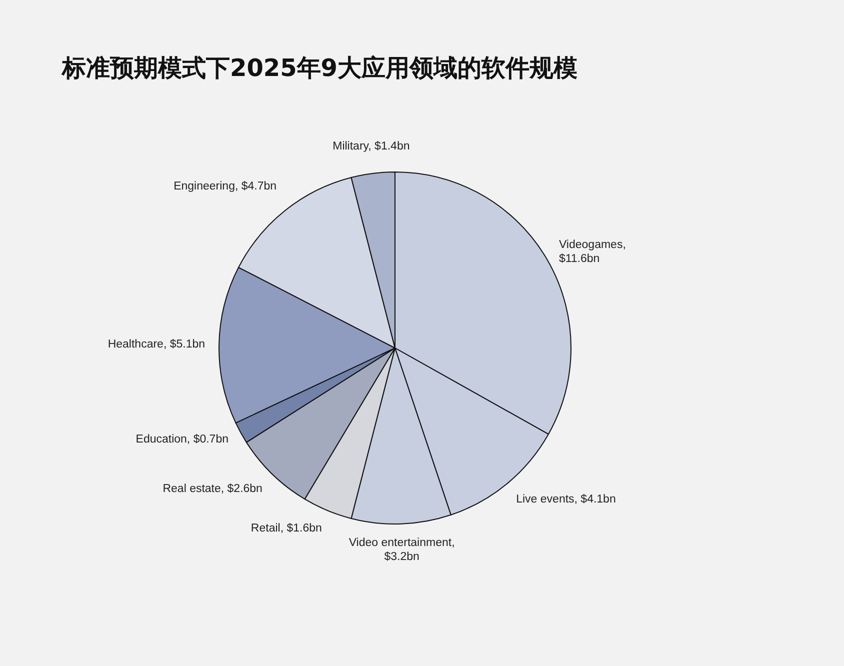 This screenshot has width=844, height=666. What do you see at coordinates (371, 146) in the screenshot?
I see `slice-label: Military, $1.4bn` at bounding box center [371, 146].